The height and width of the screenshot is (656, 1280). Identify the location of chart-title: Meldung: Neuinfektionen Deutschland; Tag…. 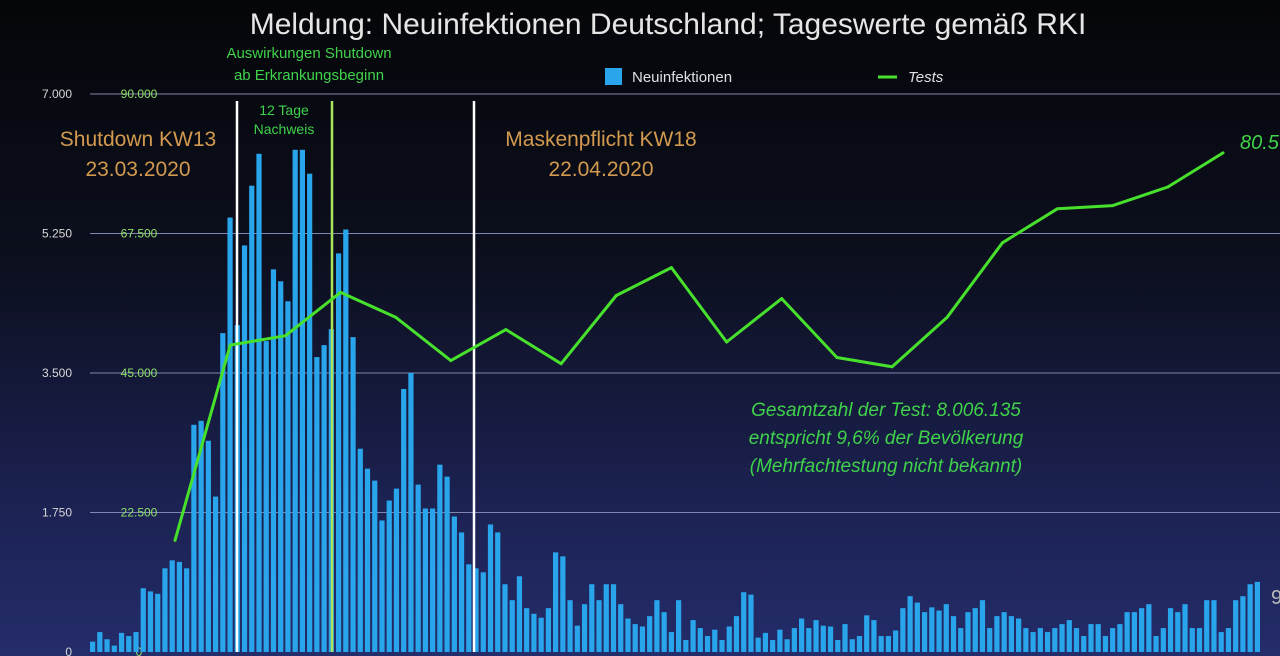
(668, 24).